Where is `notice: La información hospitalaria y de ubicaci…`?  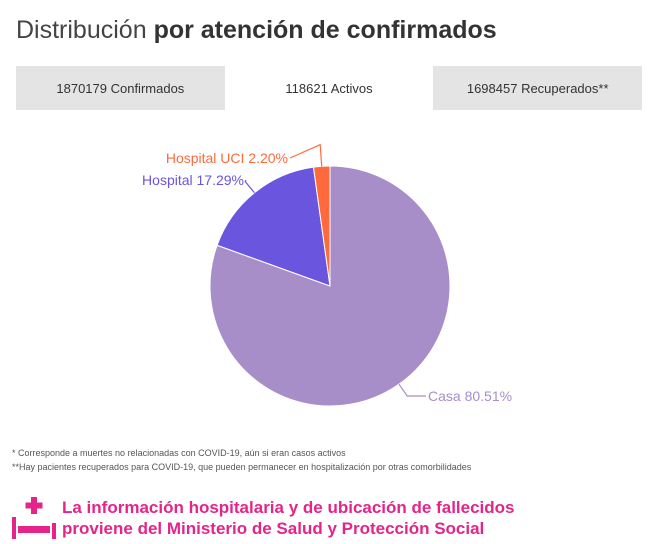 notice: La información hospitalaria y de ubicaci… is located at coordinates (263, 518).